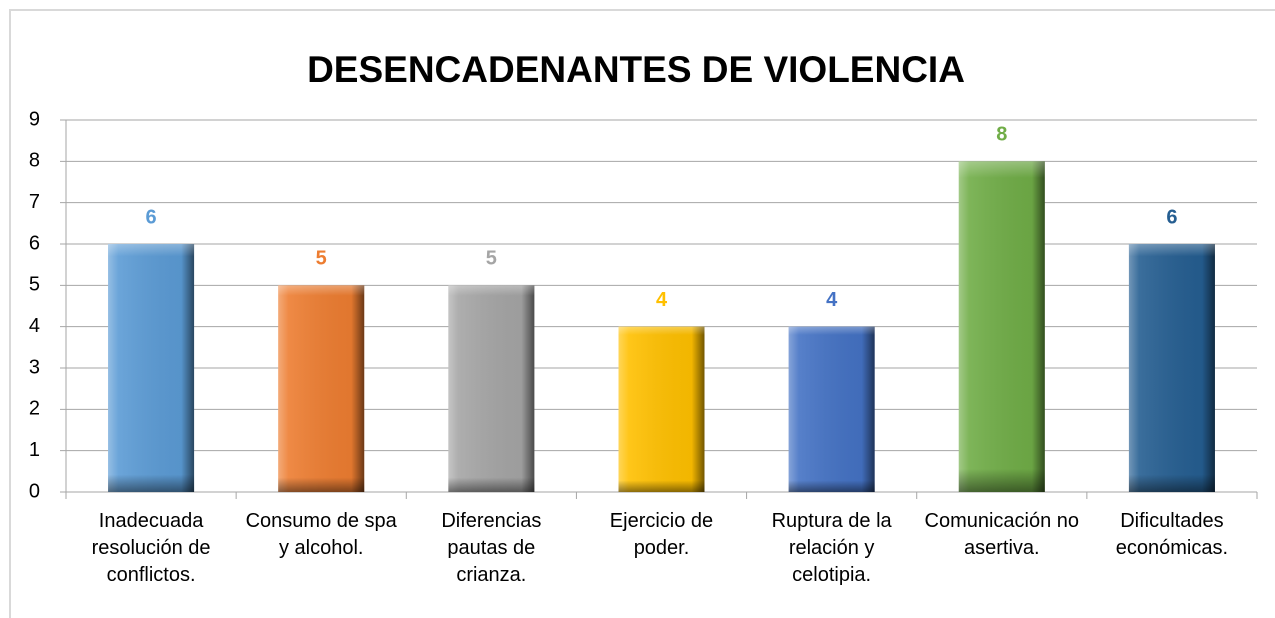  Describe the element at coordinates (34, 450) in the screenshot. I see `y-tick-label: 1` at that location.